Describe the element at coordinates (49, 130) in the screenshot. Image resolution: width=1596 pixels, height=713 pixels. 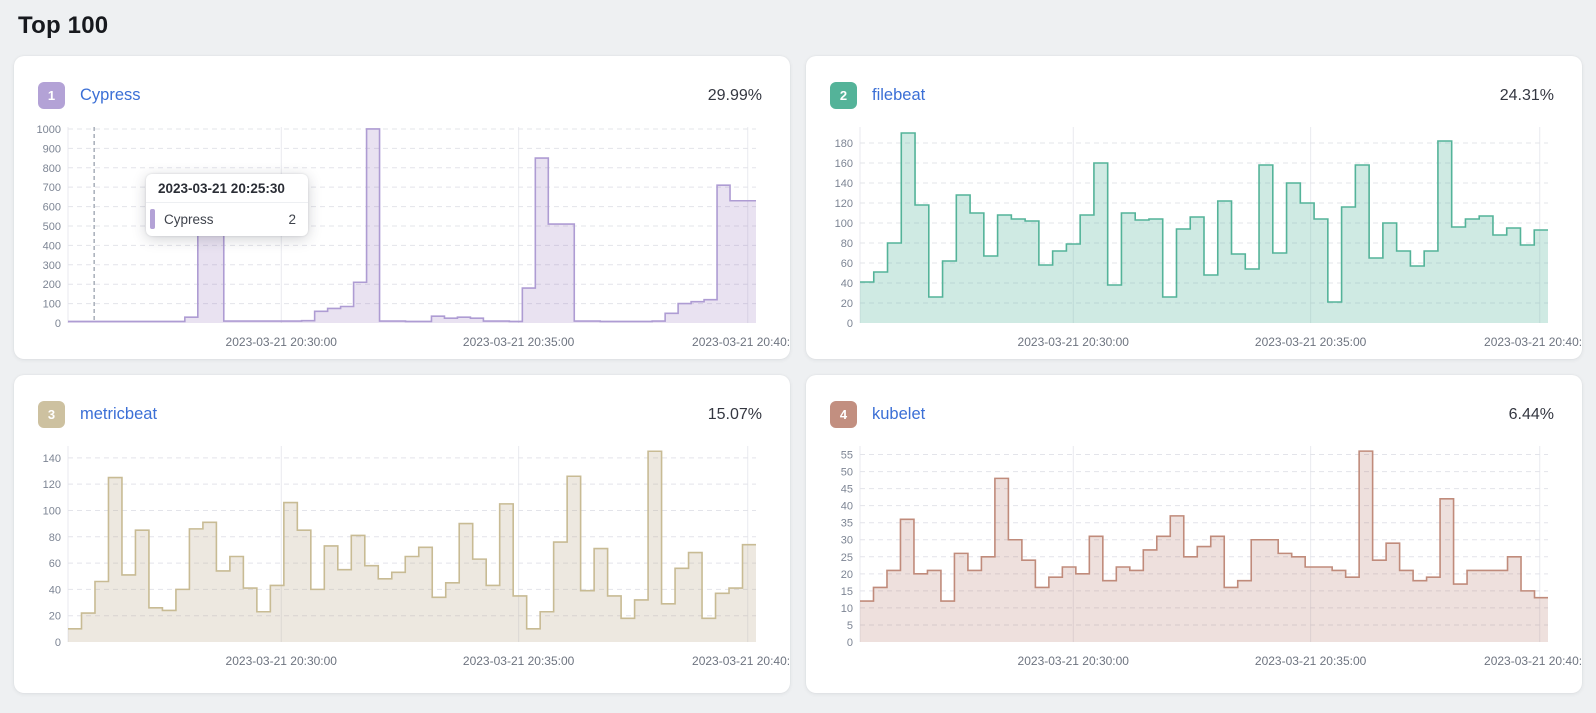
I see `svg-text: 1000` at that location.